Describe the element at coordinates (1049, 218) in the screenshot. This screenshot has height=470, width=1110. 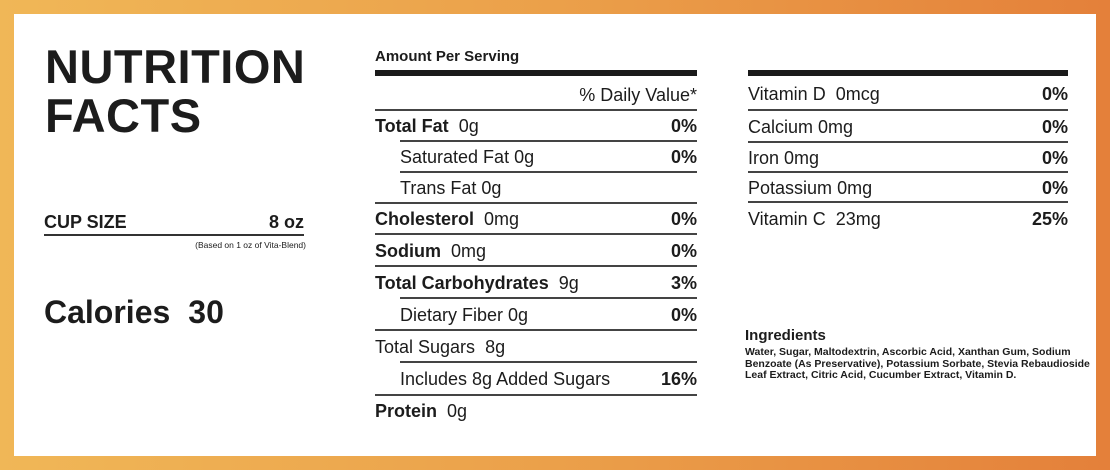
I see `vitamin-dv: 25%` at that location.